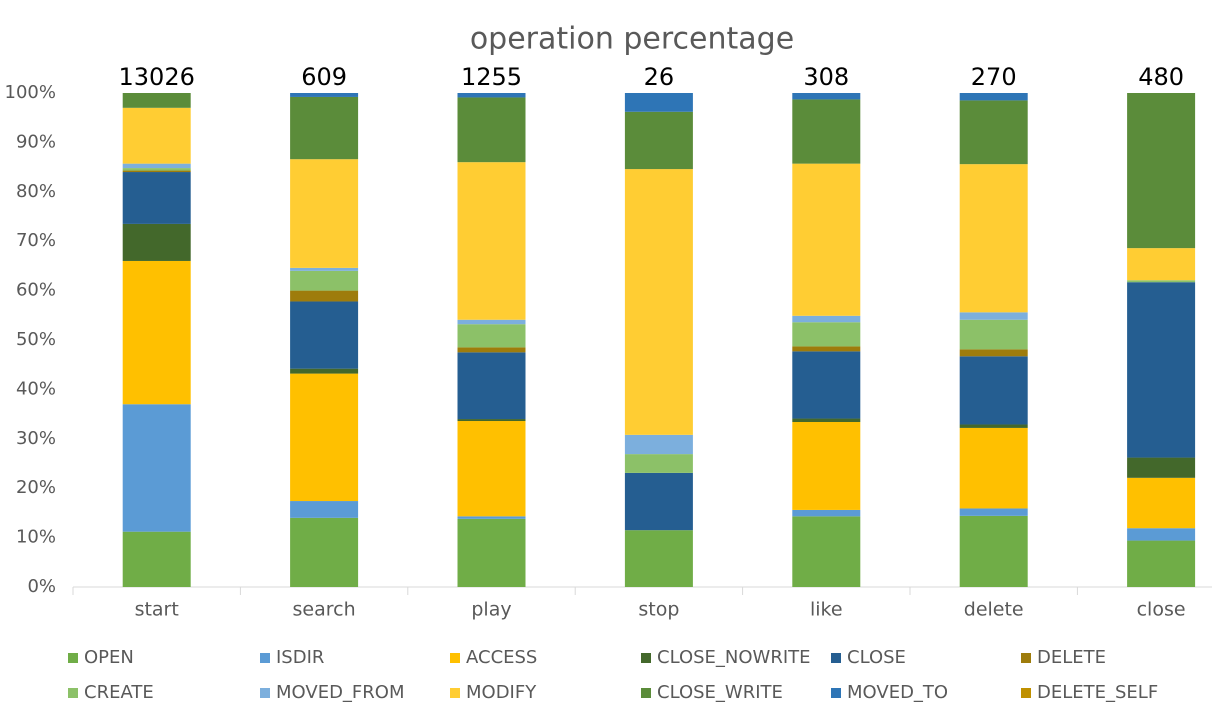 This screenshot has height=718, width=1212. I want to click on y-tick-label: 90%, so click(36, 141).